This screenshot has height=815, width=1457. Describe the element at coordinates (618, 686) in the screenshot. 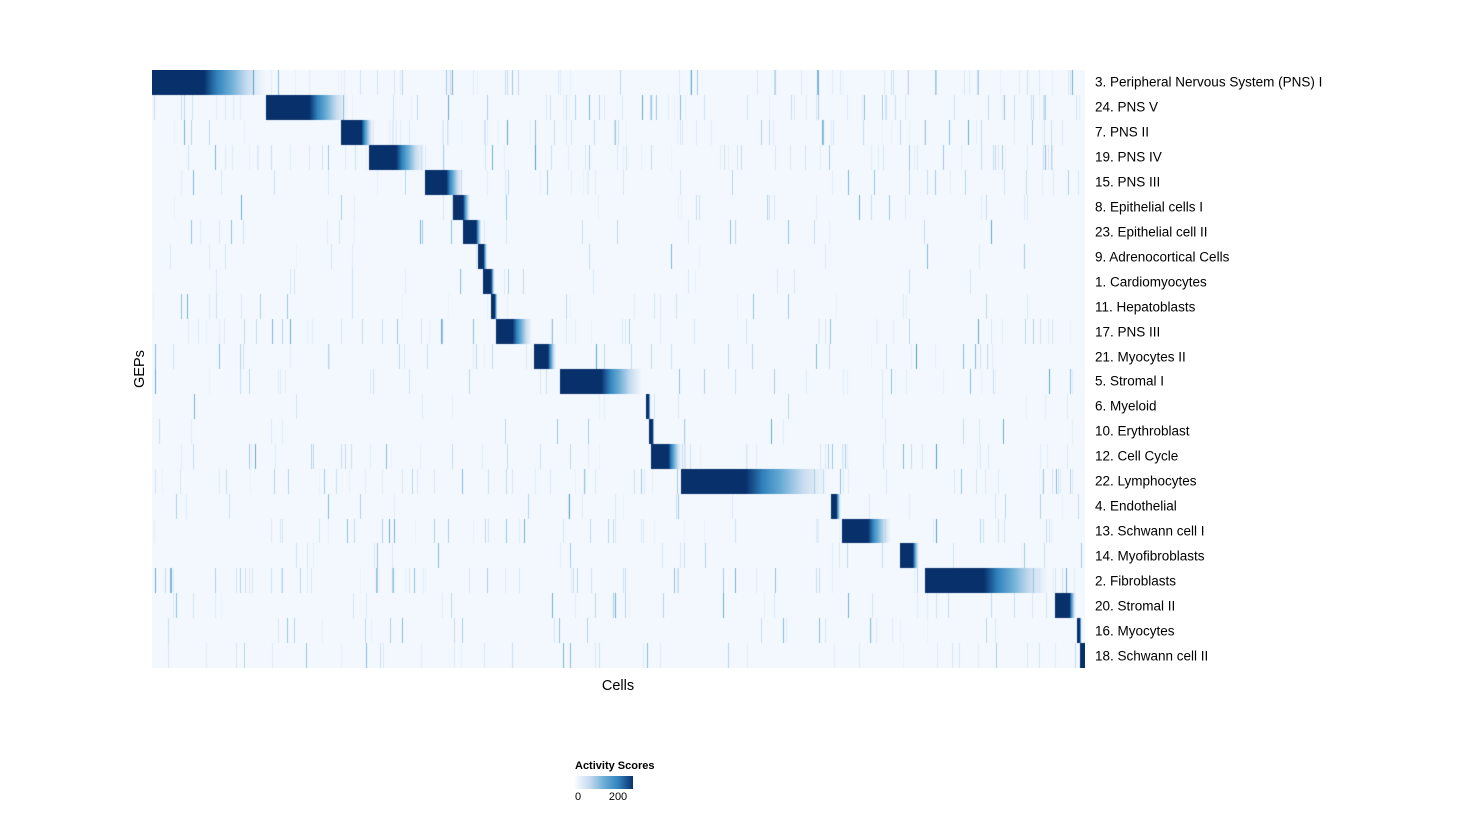

I see `x-axis-label: Cells` at that location.